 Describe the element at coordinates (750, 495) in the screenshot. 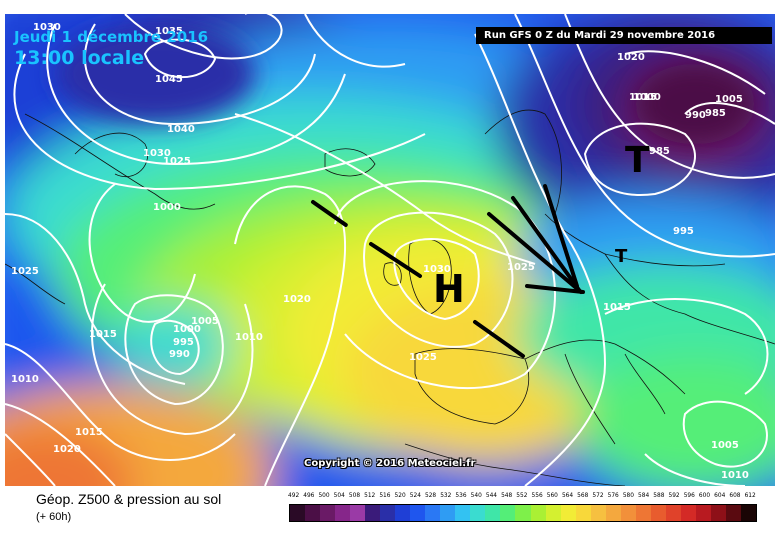

I see `scale-label: 612` at that location.